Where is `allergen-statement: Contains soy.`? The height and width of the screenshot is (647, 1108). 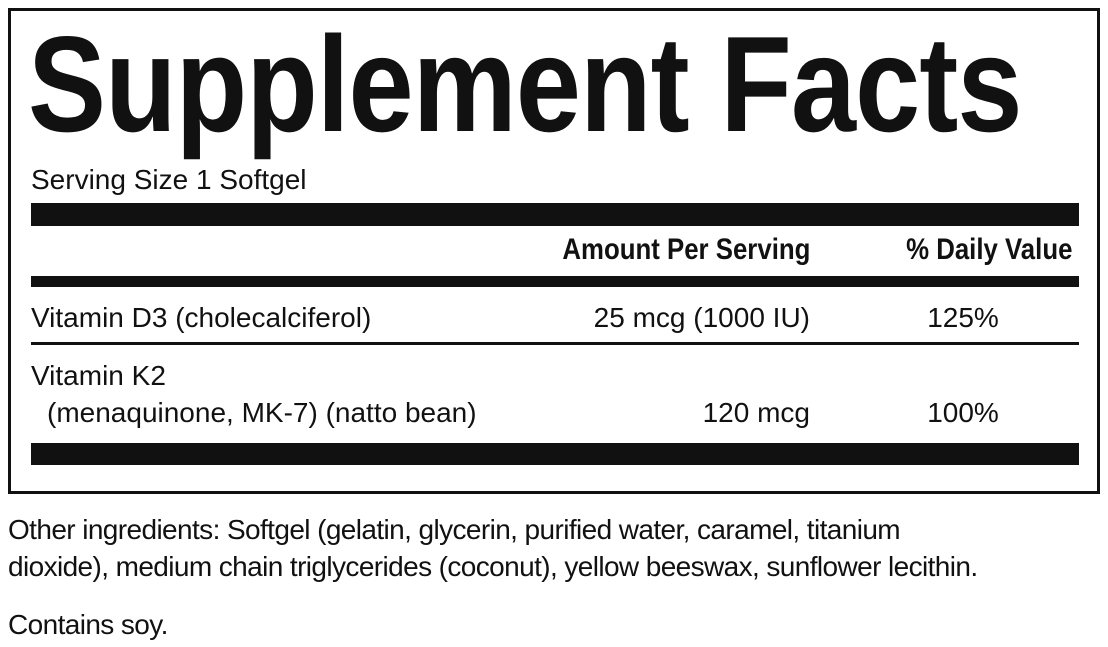
allergen-statement: Contains soy. is located at coordinates (88, 624).